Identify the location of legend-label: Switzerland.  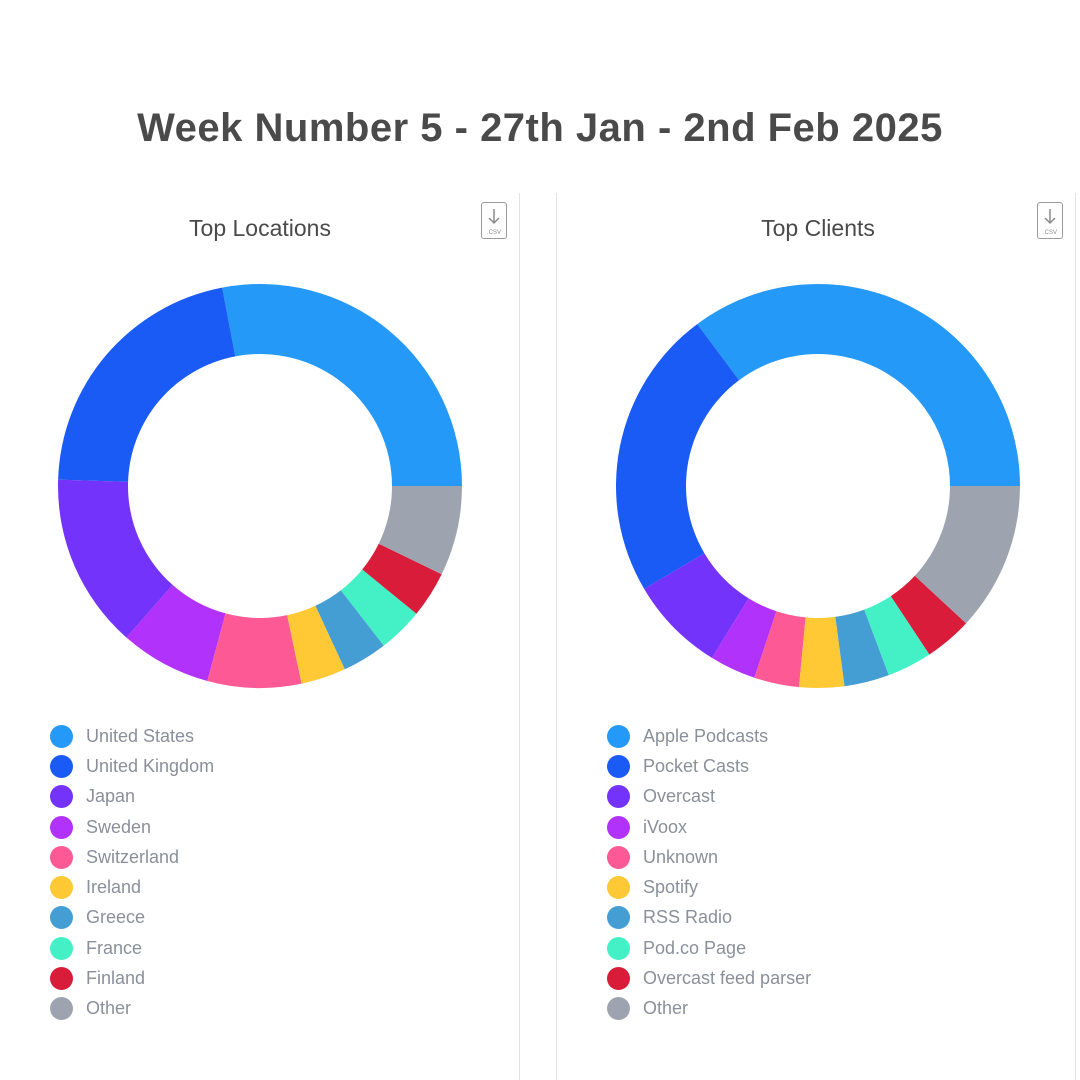
(133, 856).